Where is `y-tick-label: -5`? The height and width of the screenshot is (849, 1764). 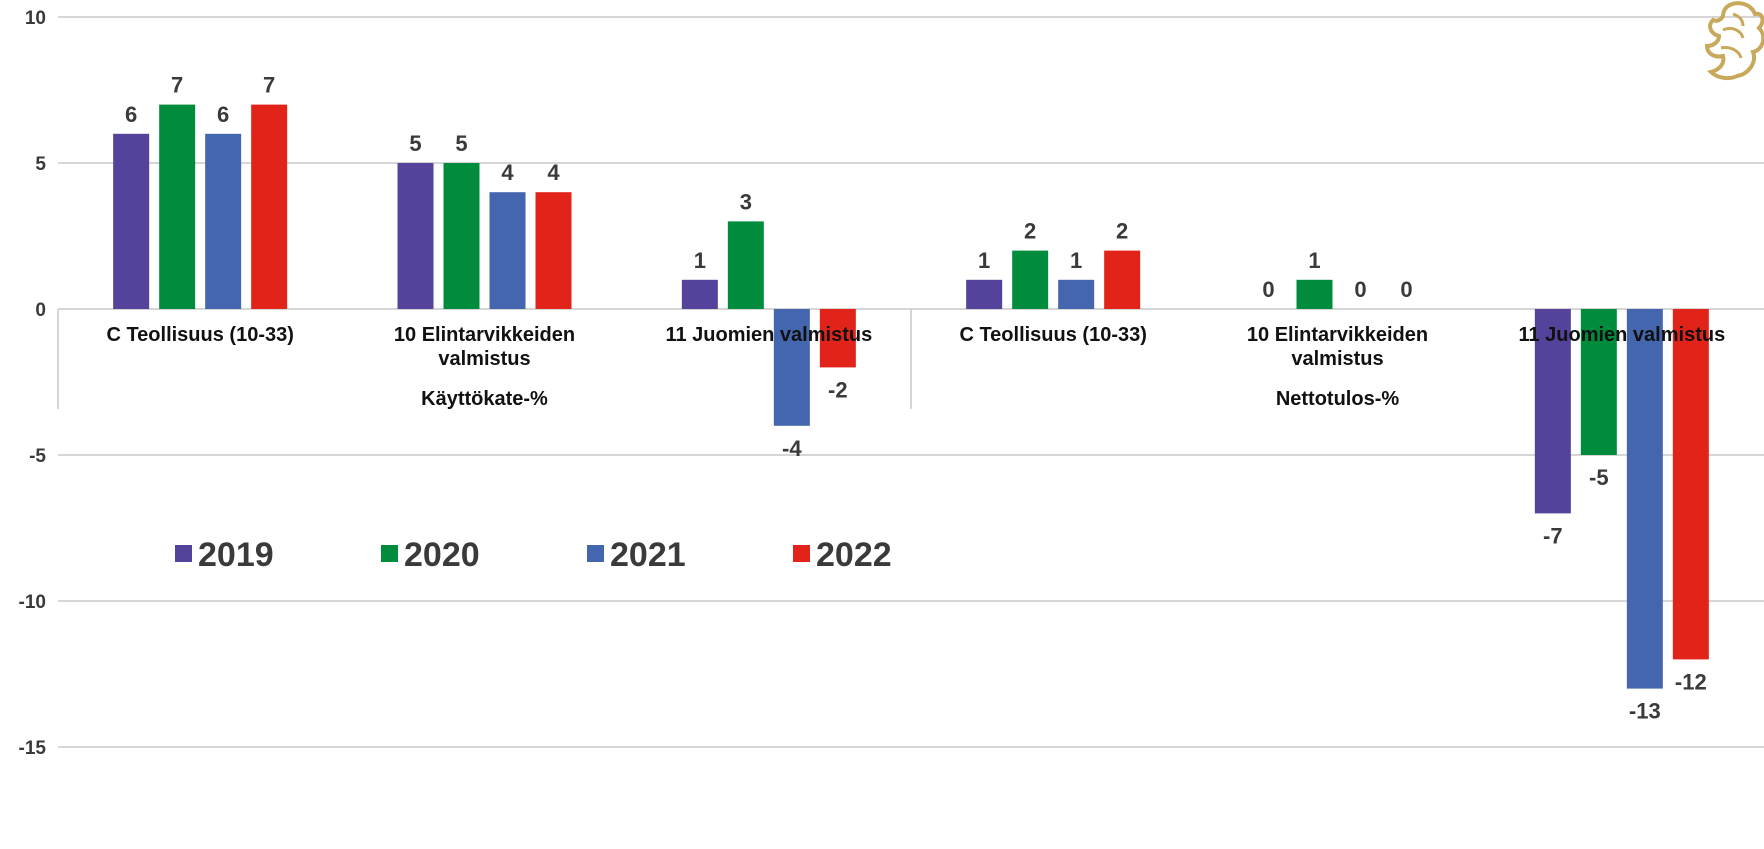
y-tick-label: -5 is located at coordinates (37, 456).